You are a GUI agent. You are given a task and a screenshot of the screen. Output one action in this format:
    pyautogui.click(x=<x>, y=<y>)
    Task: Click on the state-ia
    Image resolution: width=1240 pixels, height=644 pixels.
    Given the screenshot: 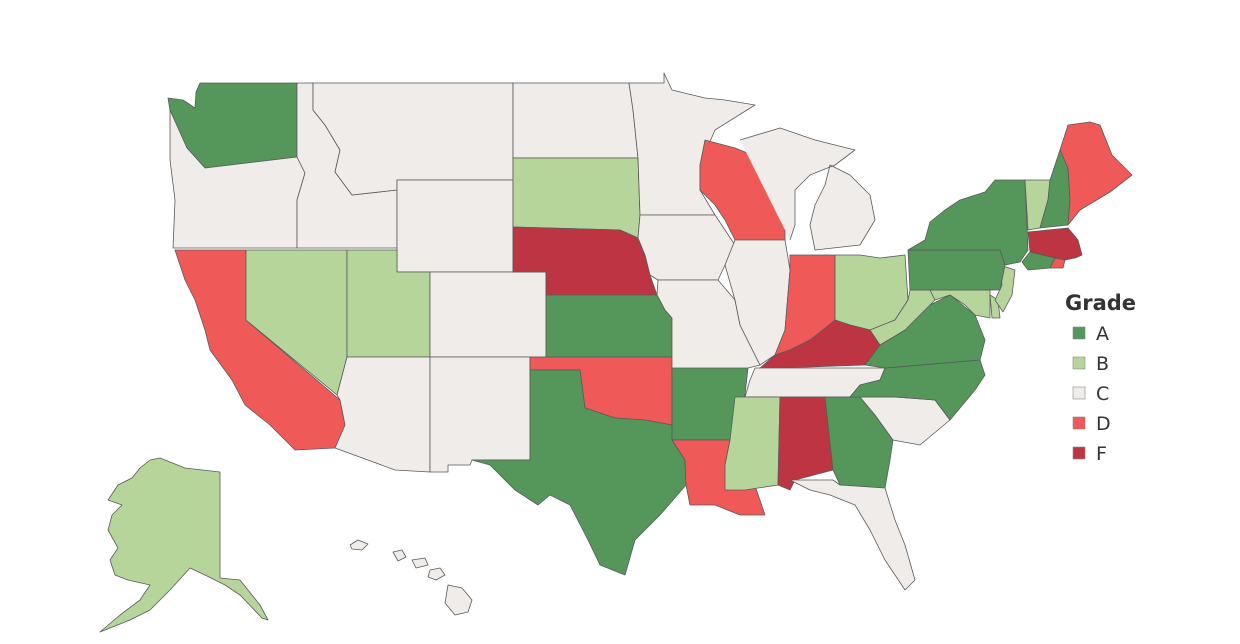 What is the action you would take?
    pyautogui.click(x=686, y=247)
    